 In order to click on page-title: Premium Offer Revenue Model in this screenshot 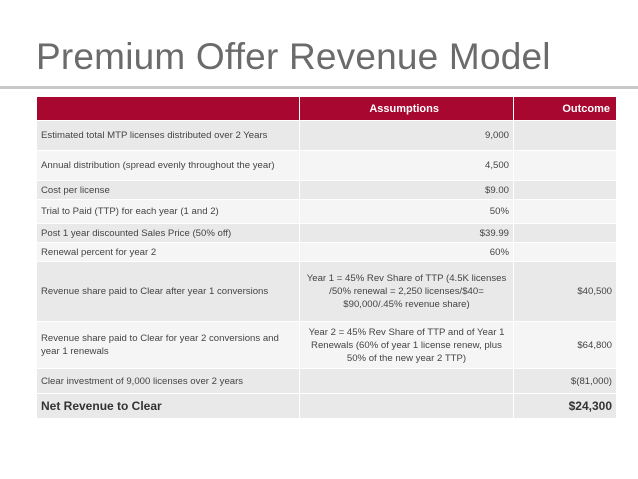, I will do `click(293, 56)`.